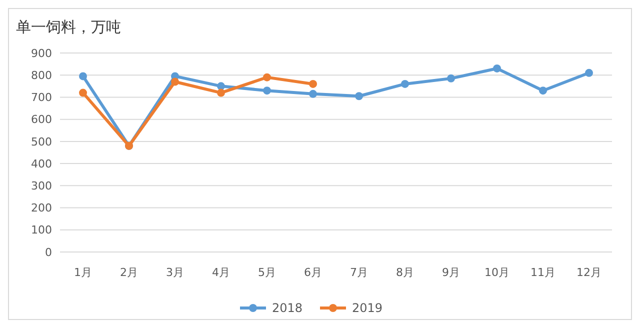  I want to click on chart-title: 单一饲料，万吨, so click(68, 27).